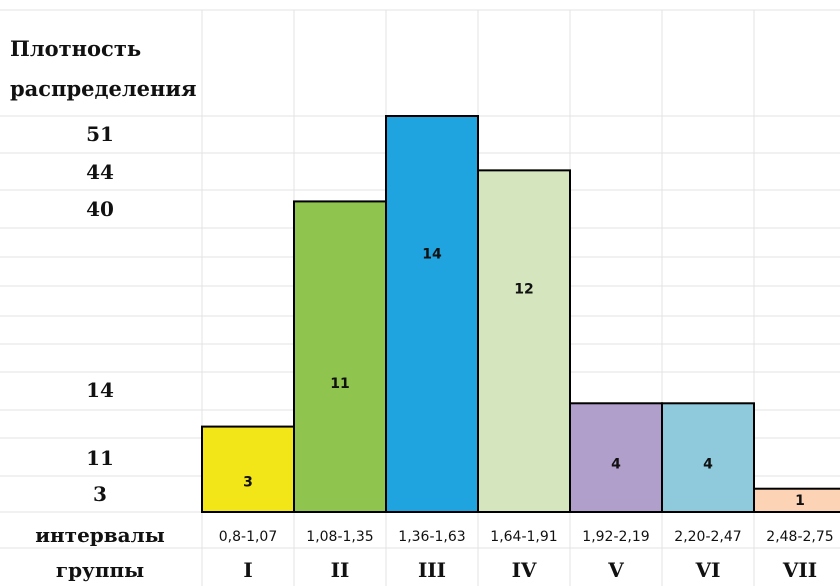 The height and width of the screenshot is (586, 840). I want to click on interval-label: 2,48-2,75, so click(799, 537).